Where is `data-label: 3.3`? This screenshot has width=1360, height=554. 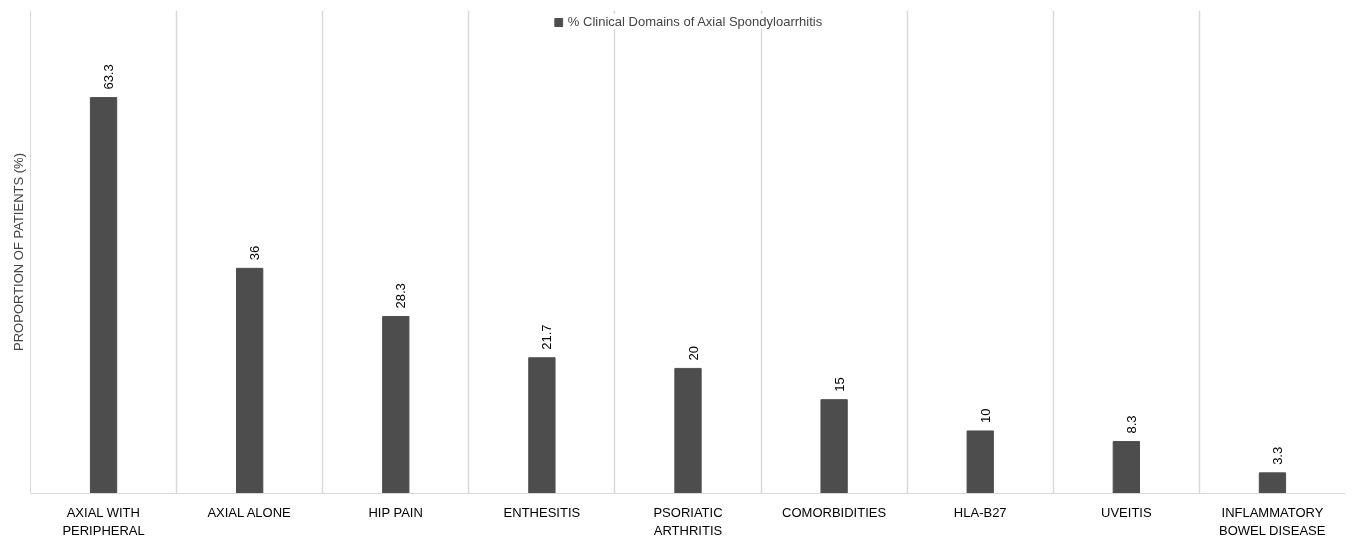
data-label: 3.3 is located at coordinates (1277, 455).